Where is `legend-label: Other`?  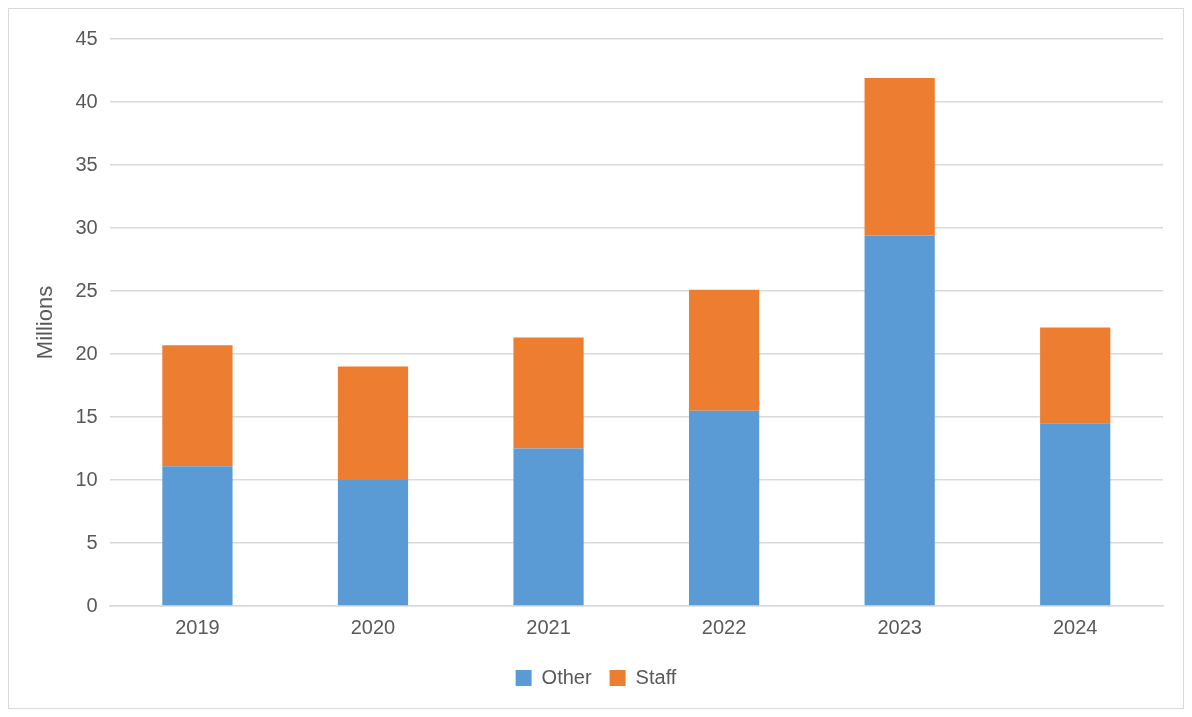
legend-label: Other is located at coordinates (566, 676).